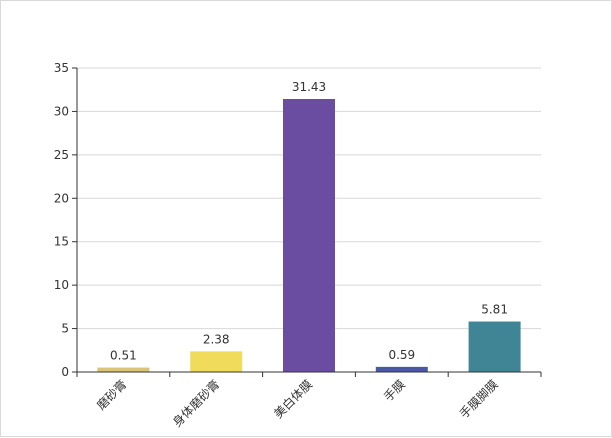  What do you see at coordinates (61, 155) in the screenshot?
I see `y-tick-label: 25` at bounding box center [61, 155].